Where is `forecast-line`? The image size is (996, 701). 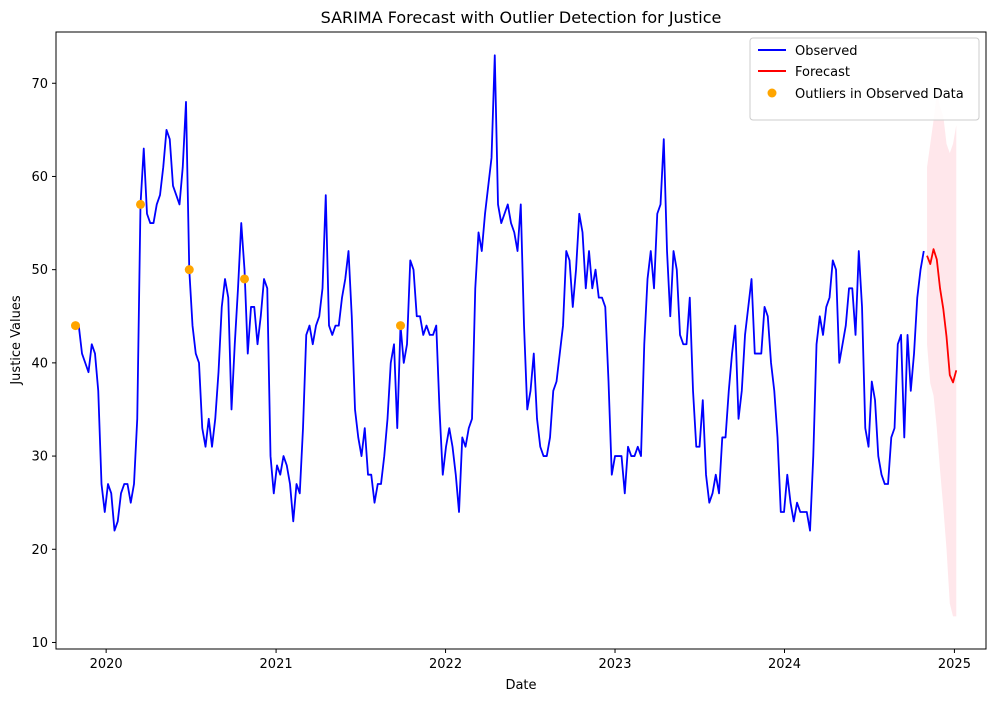 forecast-line is located at coordinates (942, 316).